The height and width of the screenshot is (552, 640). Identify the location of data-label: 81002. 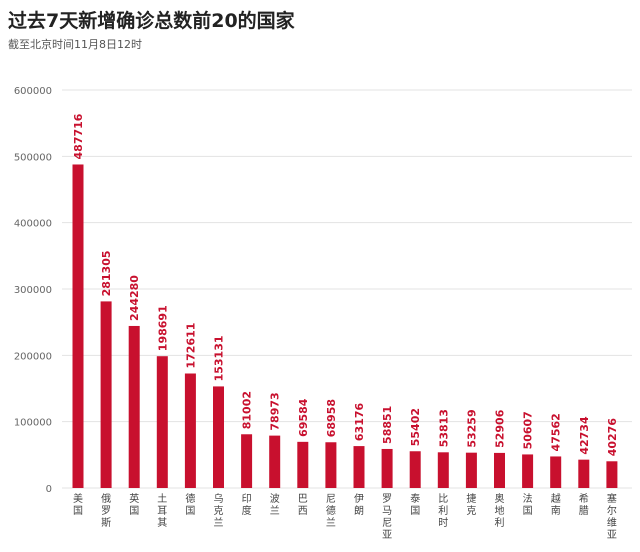
(247, 410).